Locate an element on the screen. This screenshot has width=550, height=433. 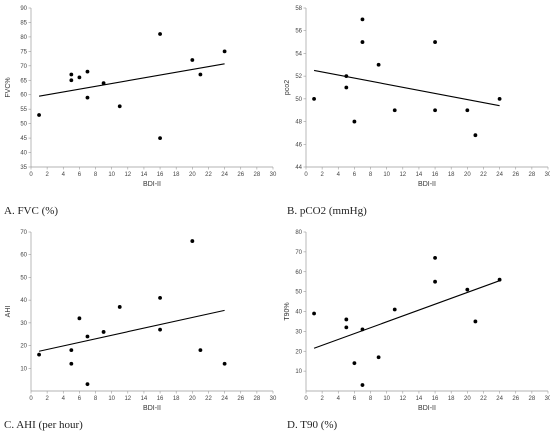
x-tick-label: 24 is located at coordinates (499, 399).